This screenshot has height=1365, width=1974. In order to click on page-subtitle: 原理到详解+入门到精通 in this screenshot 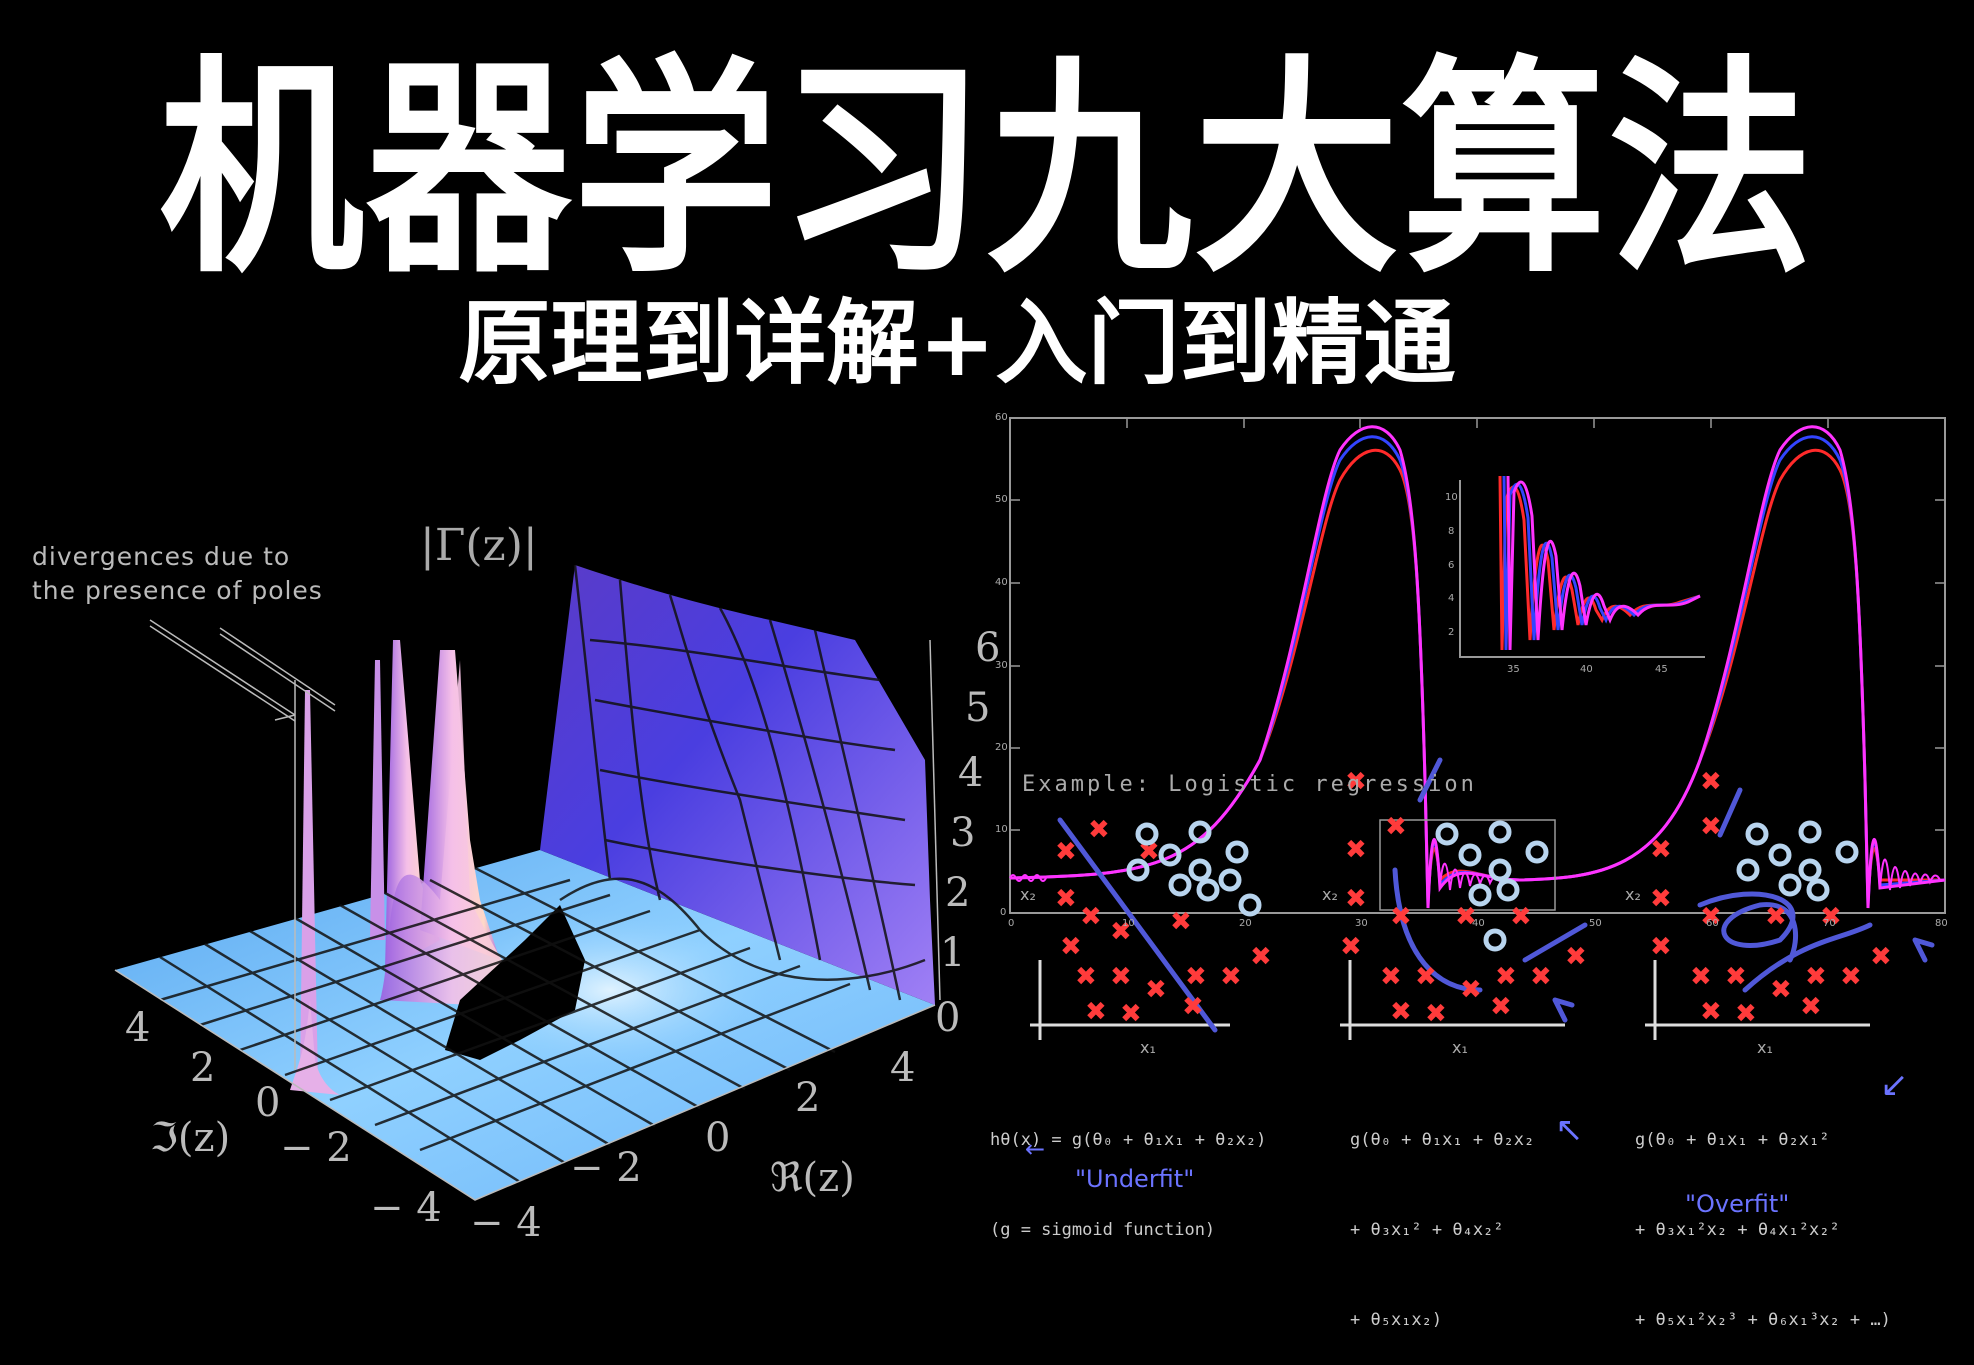, I will do `click(987, 343)`.